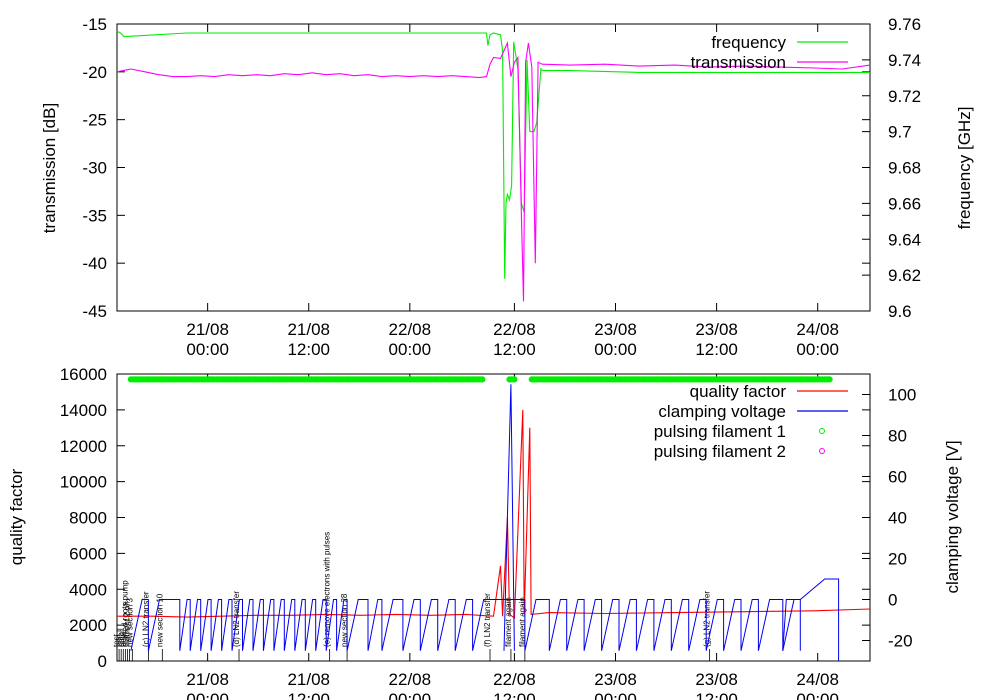  I want to click on event-label: started roots pump, so click(124, 613).